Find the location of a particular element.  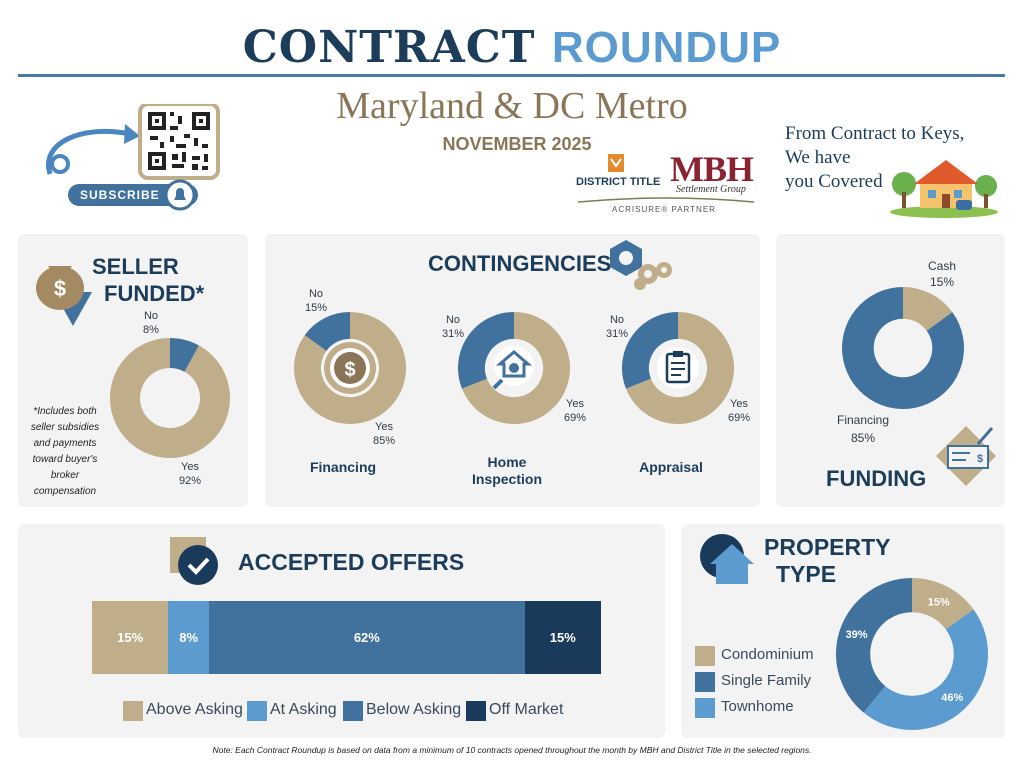

appraisal-yes-slice is located at coordinates (679, 368).